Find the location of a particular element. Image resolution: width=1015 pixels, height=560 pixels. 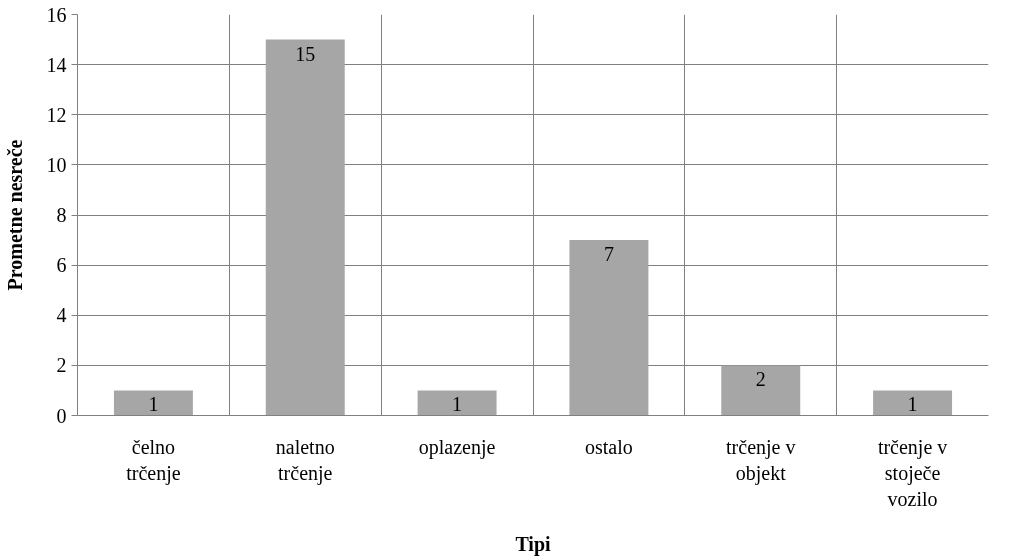

y-tick-label: 2 is located at coordinates (61, 365).